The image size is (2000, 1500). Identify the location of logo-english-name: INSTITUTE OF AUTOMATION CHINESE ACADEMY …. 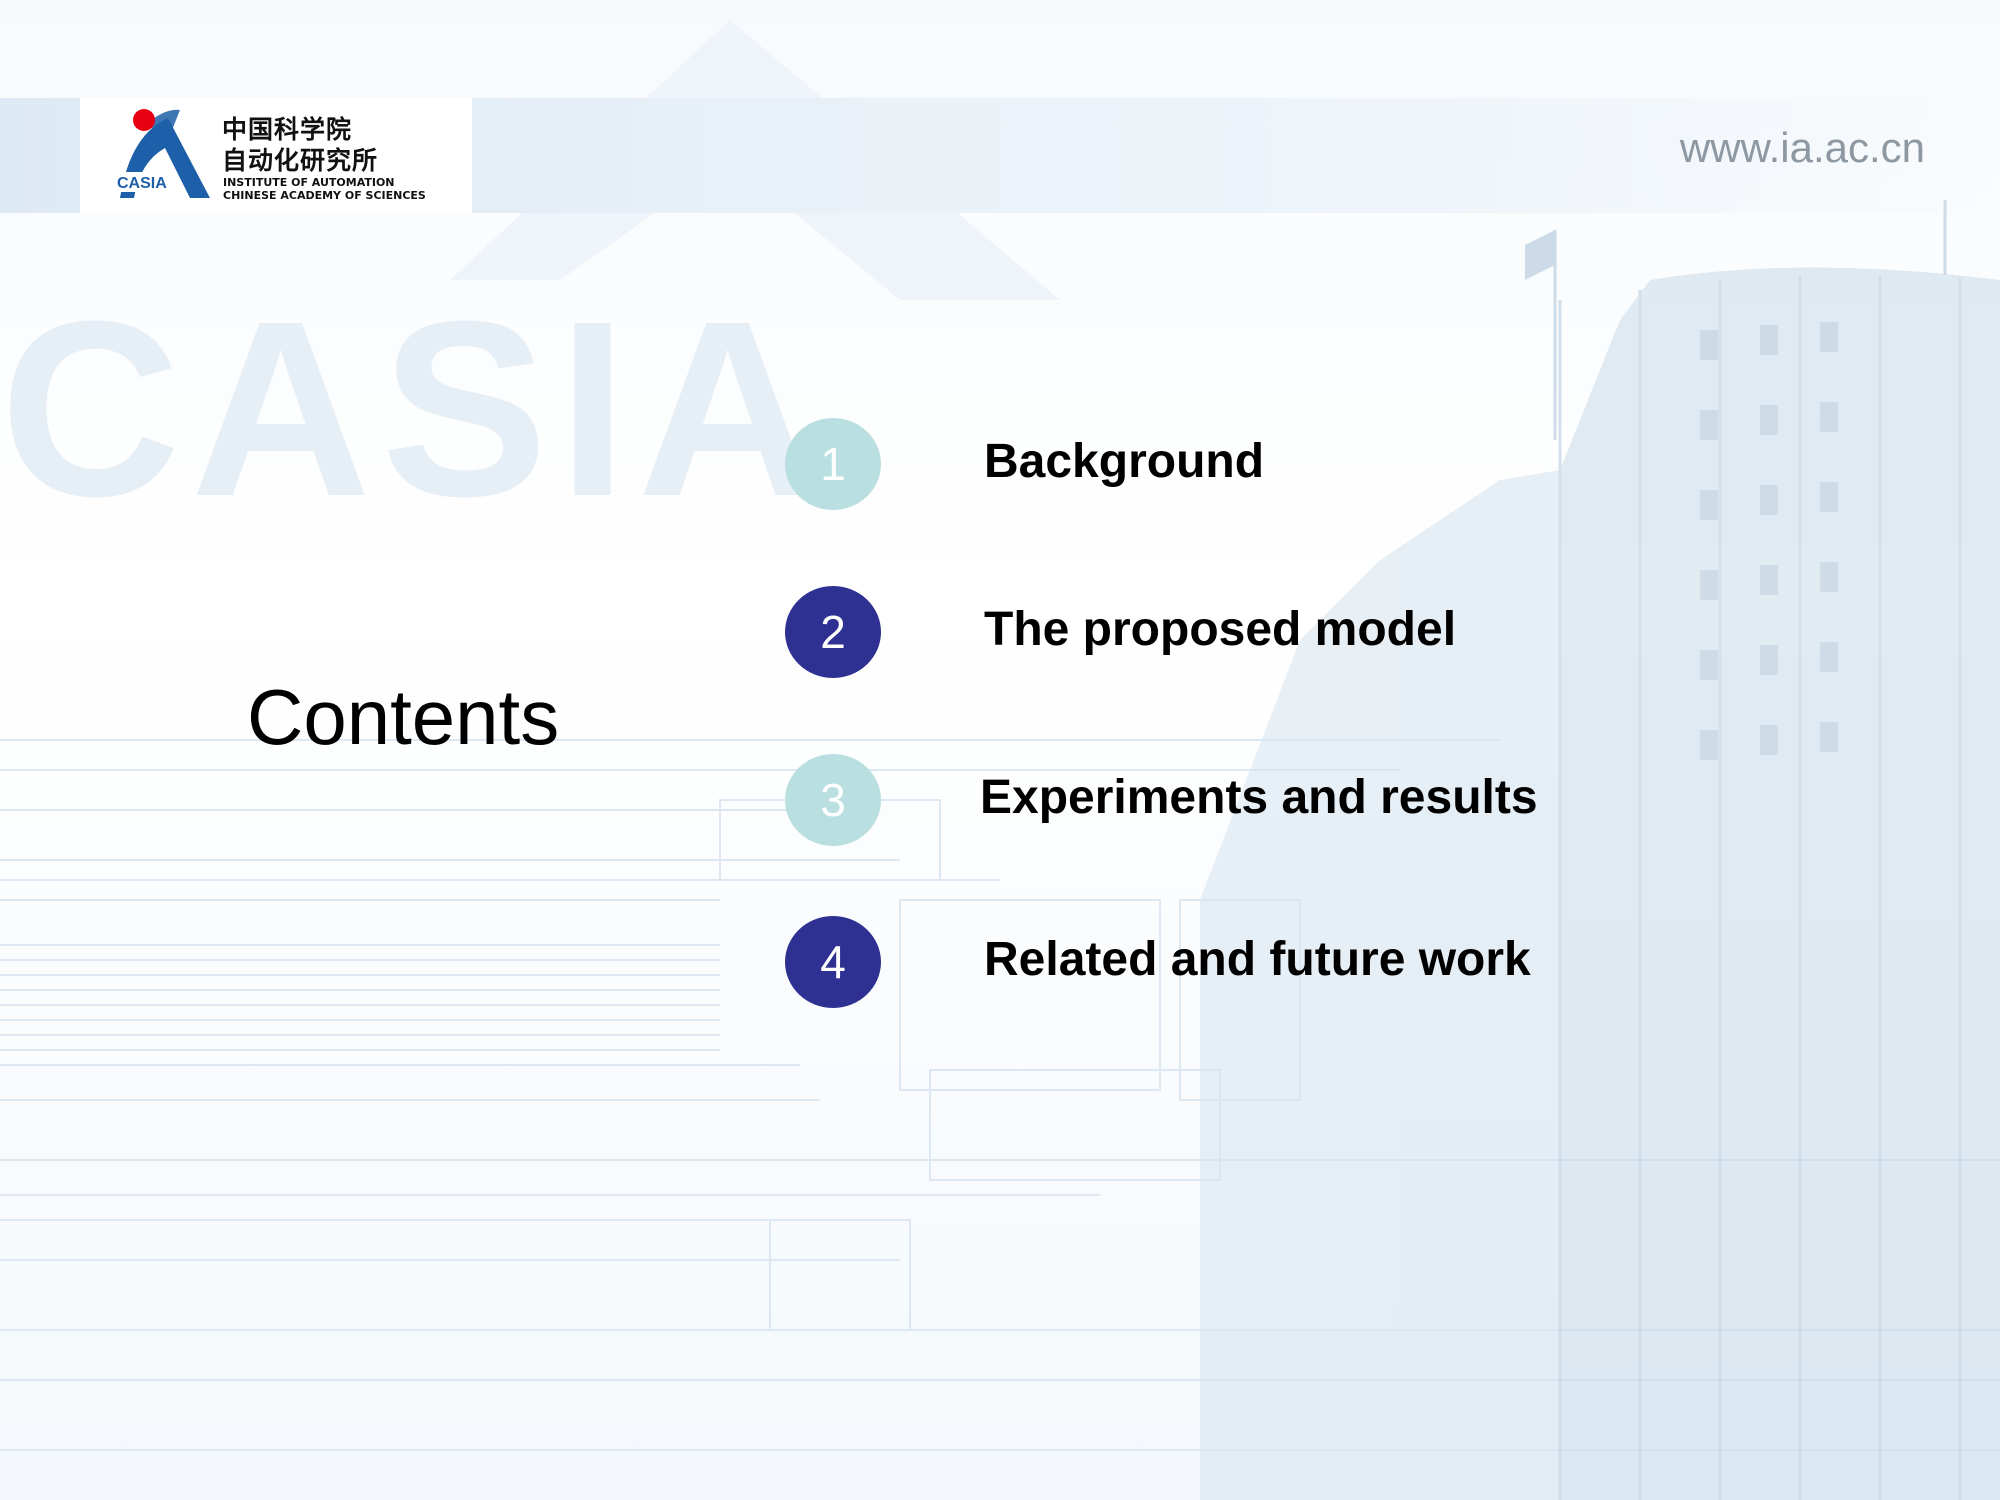
(324, 189).